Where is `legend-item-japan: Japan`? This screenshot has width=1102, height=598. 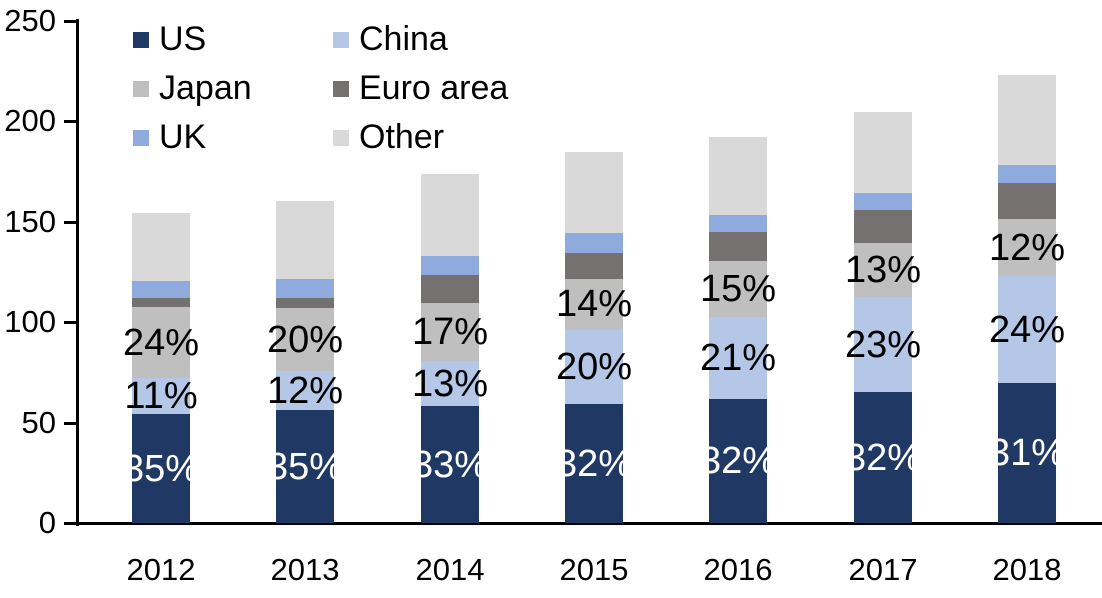 legend-item-japan: Japan is located at coordinates (233, 88).